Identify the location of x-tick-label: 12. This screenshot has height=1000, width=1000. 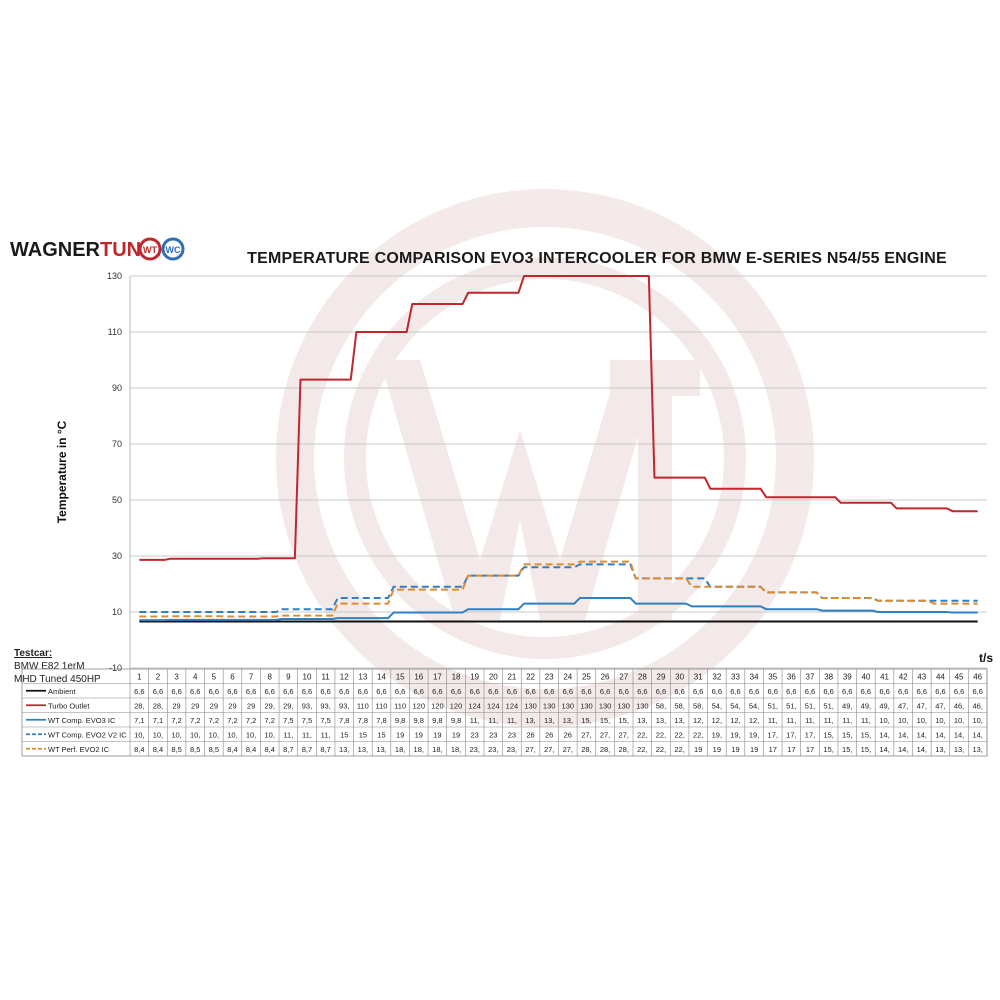
(344, 677).